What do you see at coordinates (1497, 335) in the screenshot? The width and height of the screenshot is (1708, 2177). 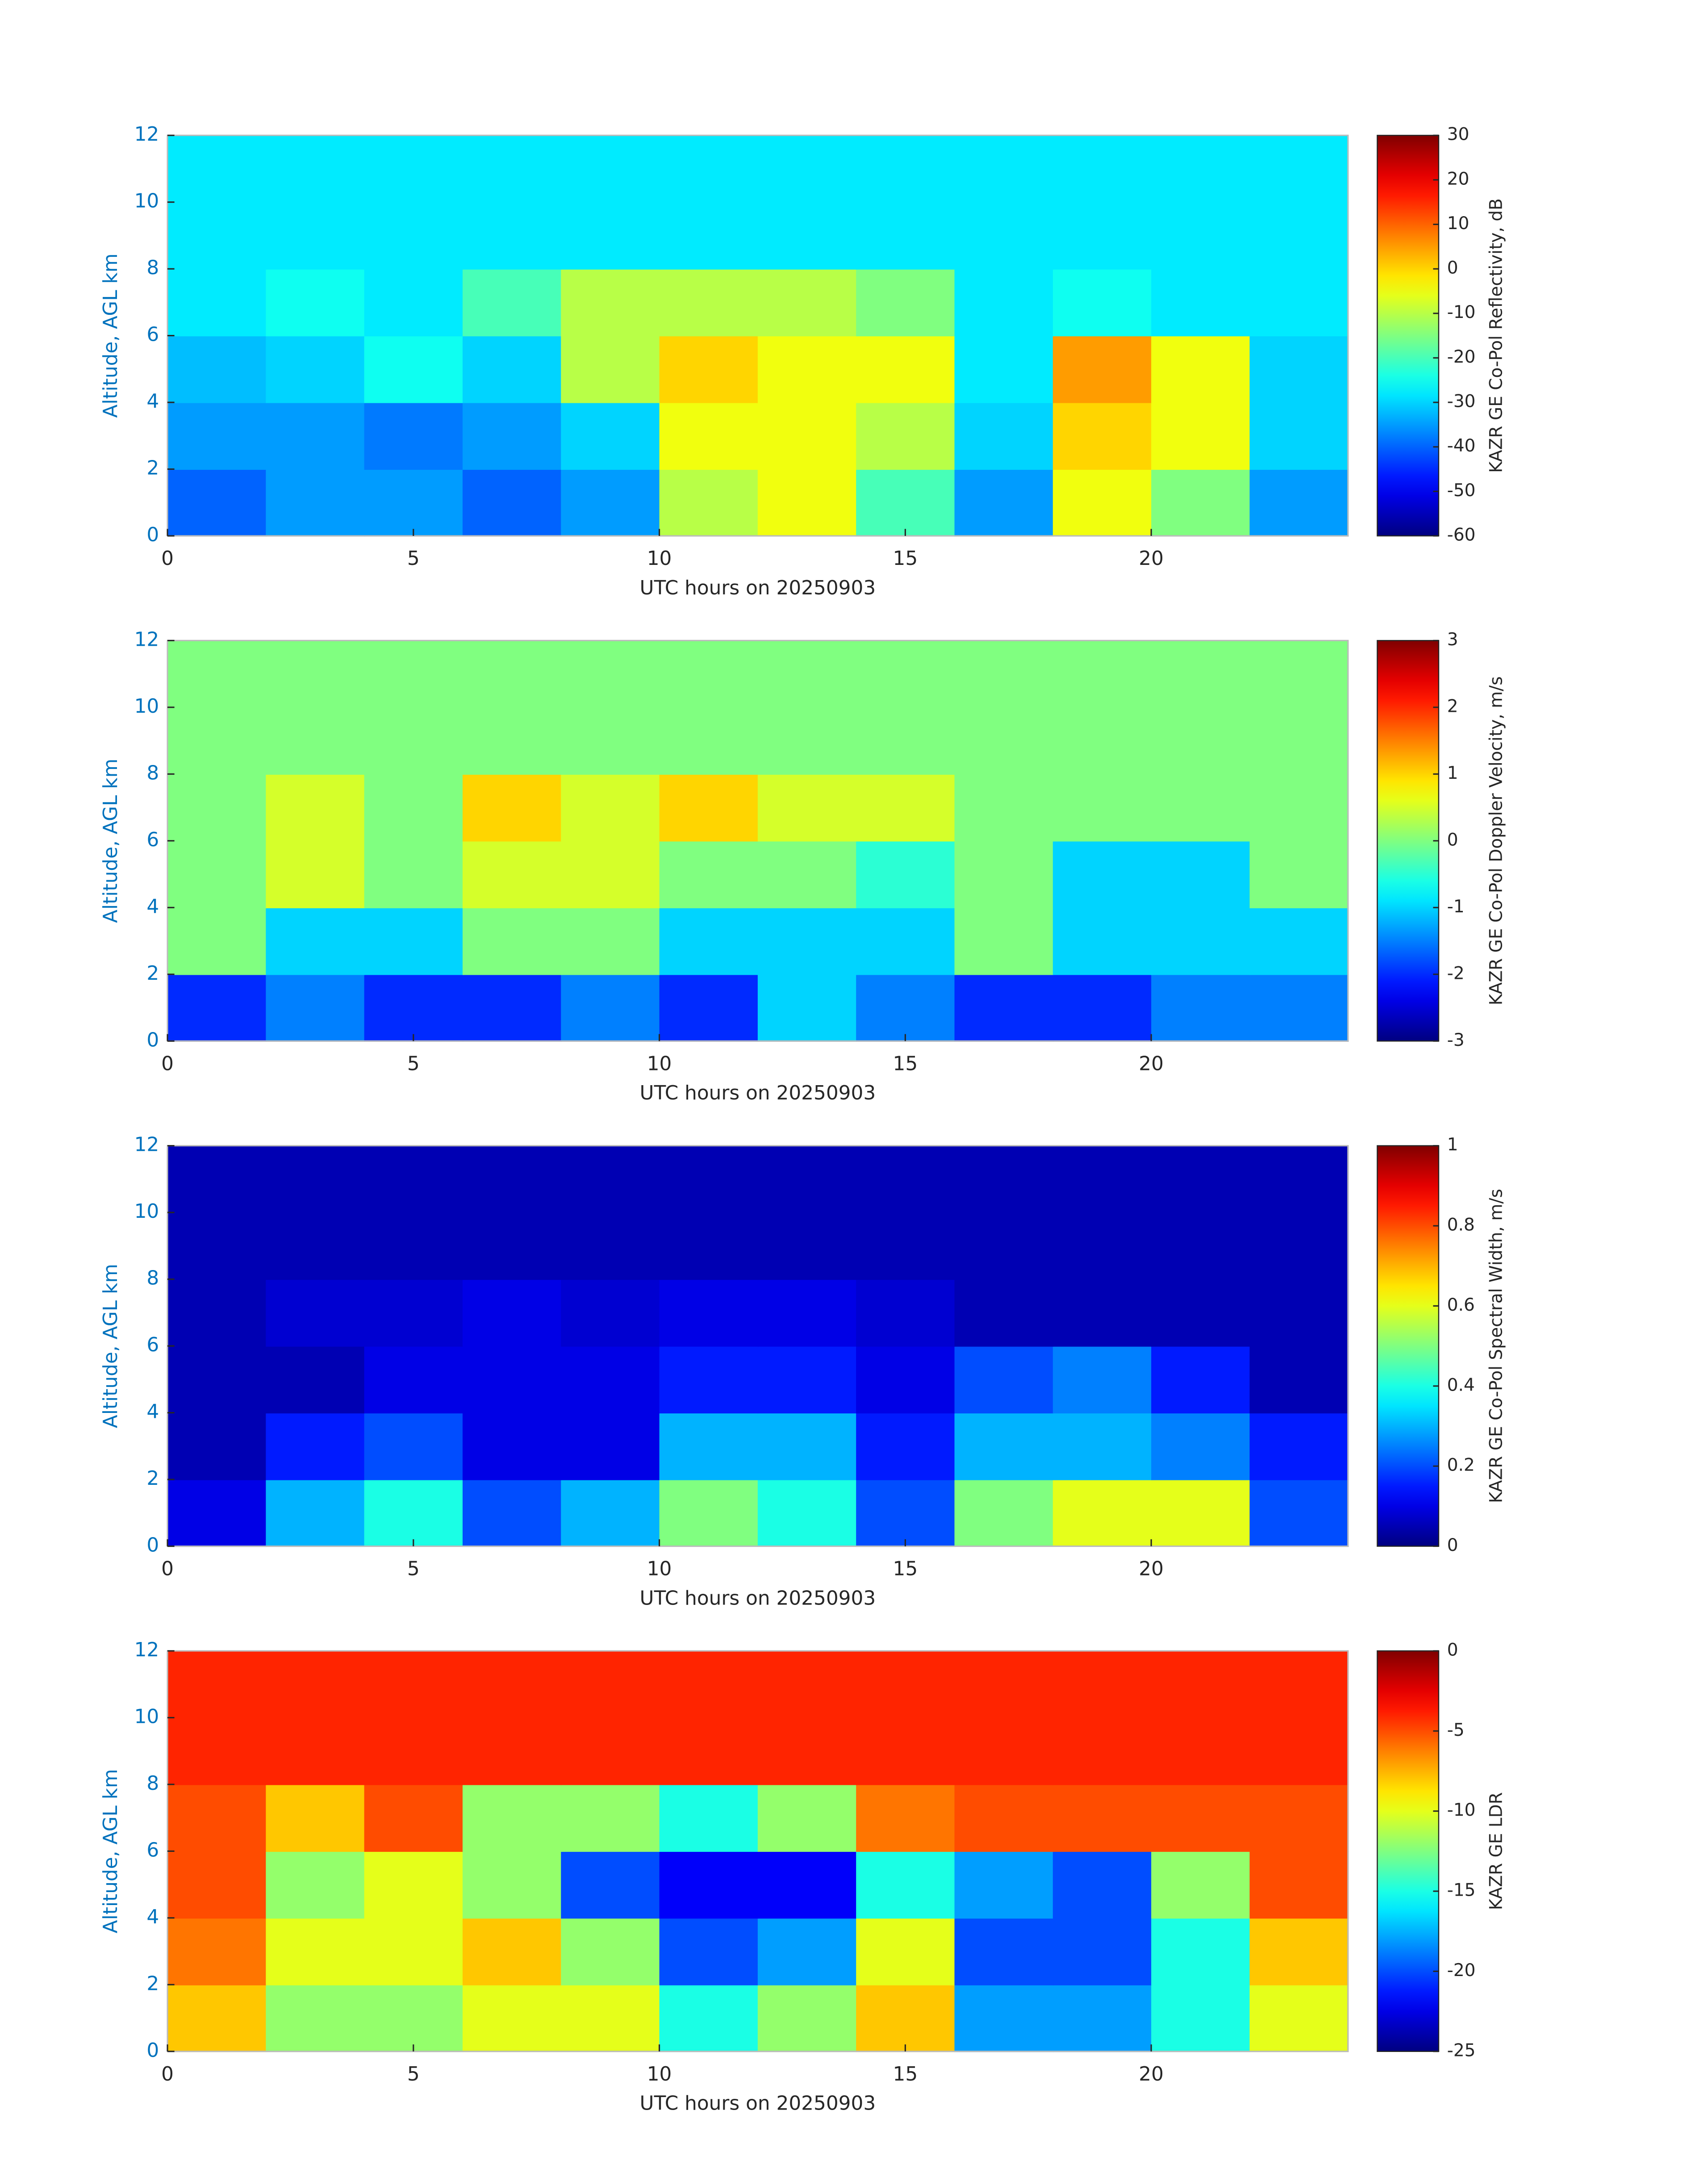 I see `colorbar-label: KAZR GE Co-Pol Reflectivity, dB` at bounding box center [1497, 335].